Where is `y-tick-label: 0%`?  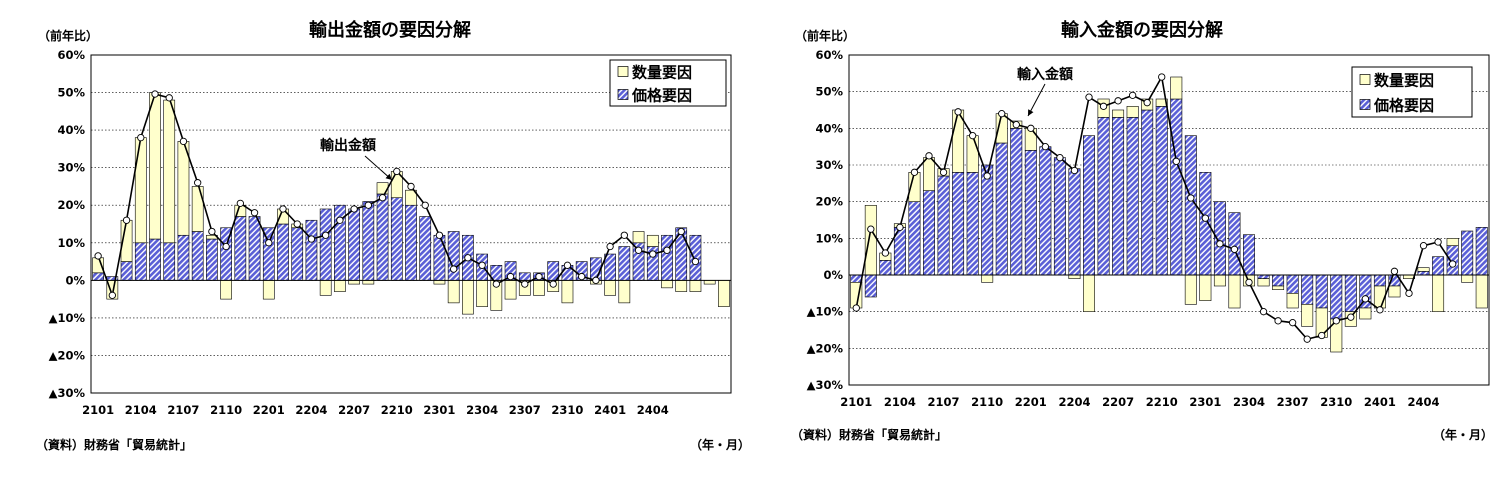 y-tick-label: 0% is located at coordinates (833, 275).